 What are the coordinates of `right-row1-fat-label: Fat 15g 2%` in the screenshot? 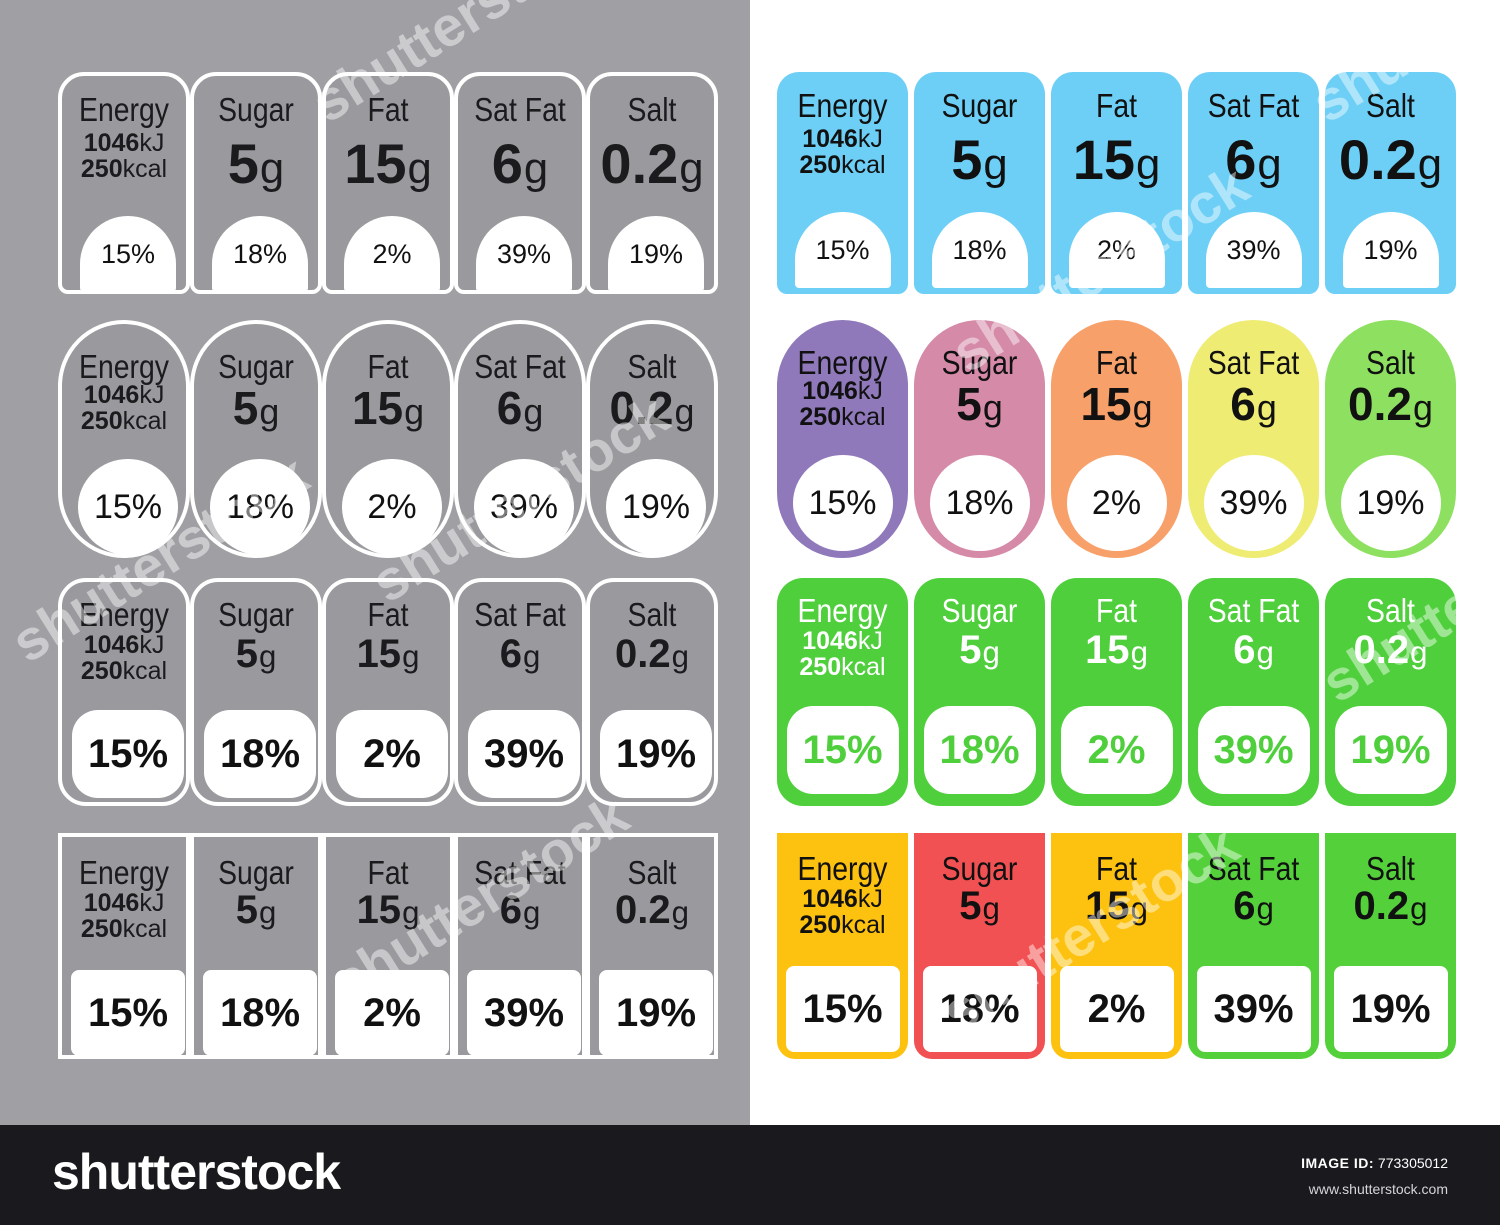 It's located at (1116, 183).